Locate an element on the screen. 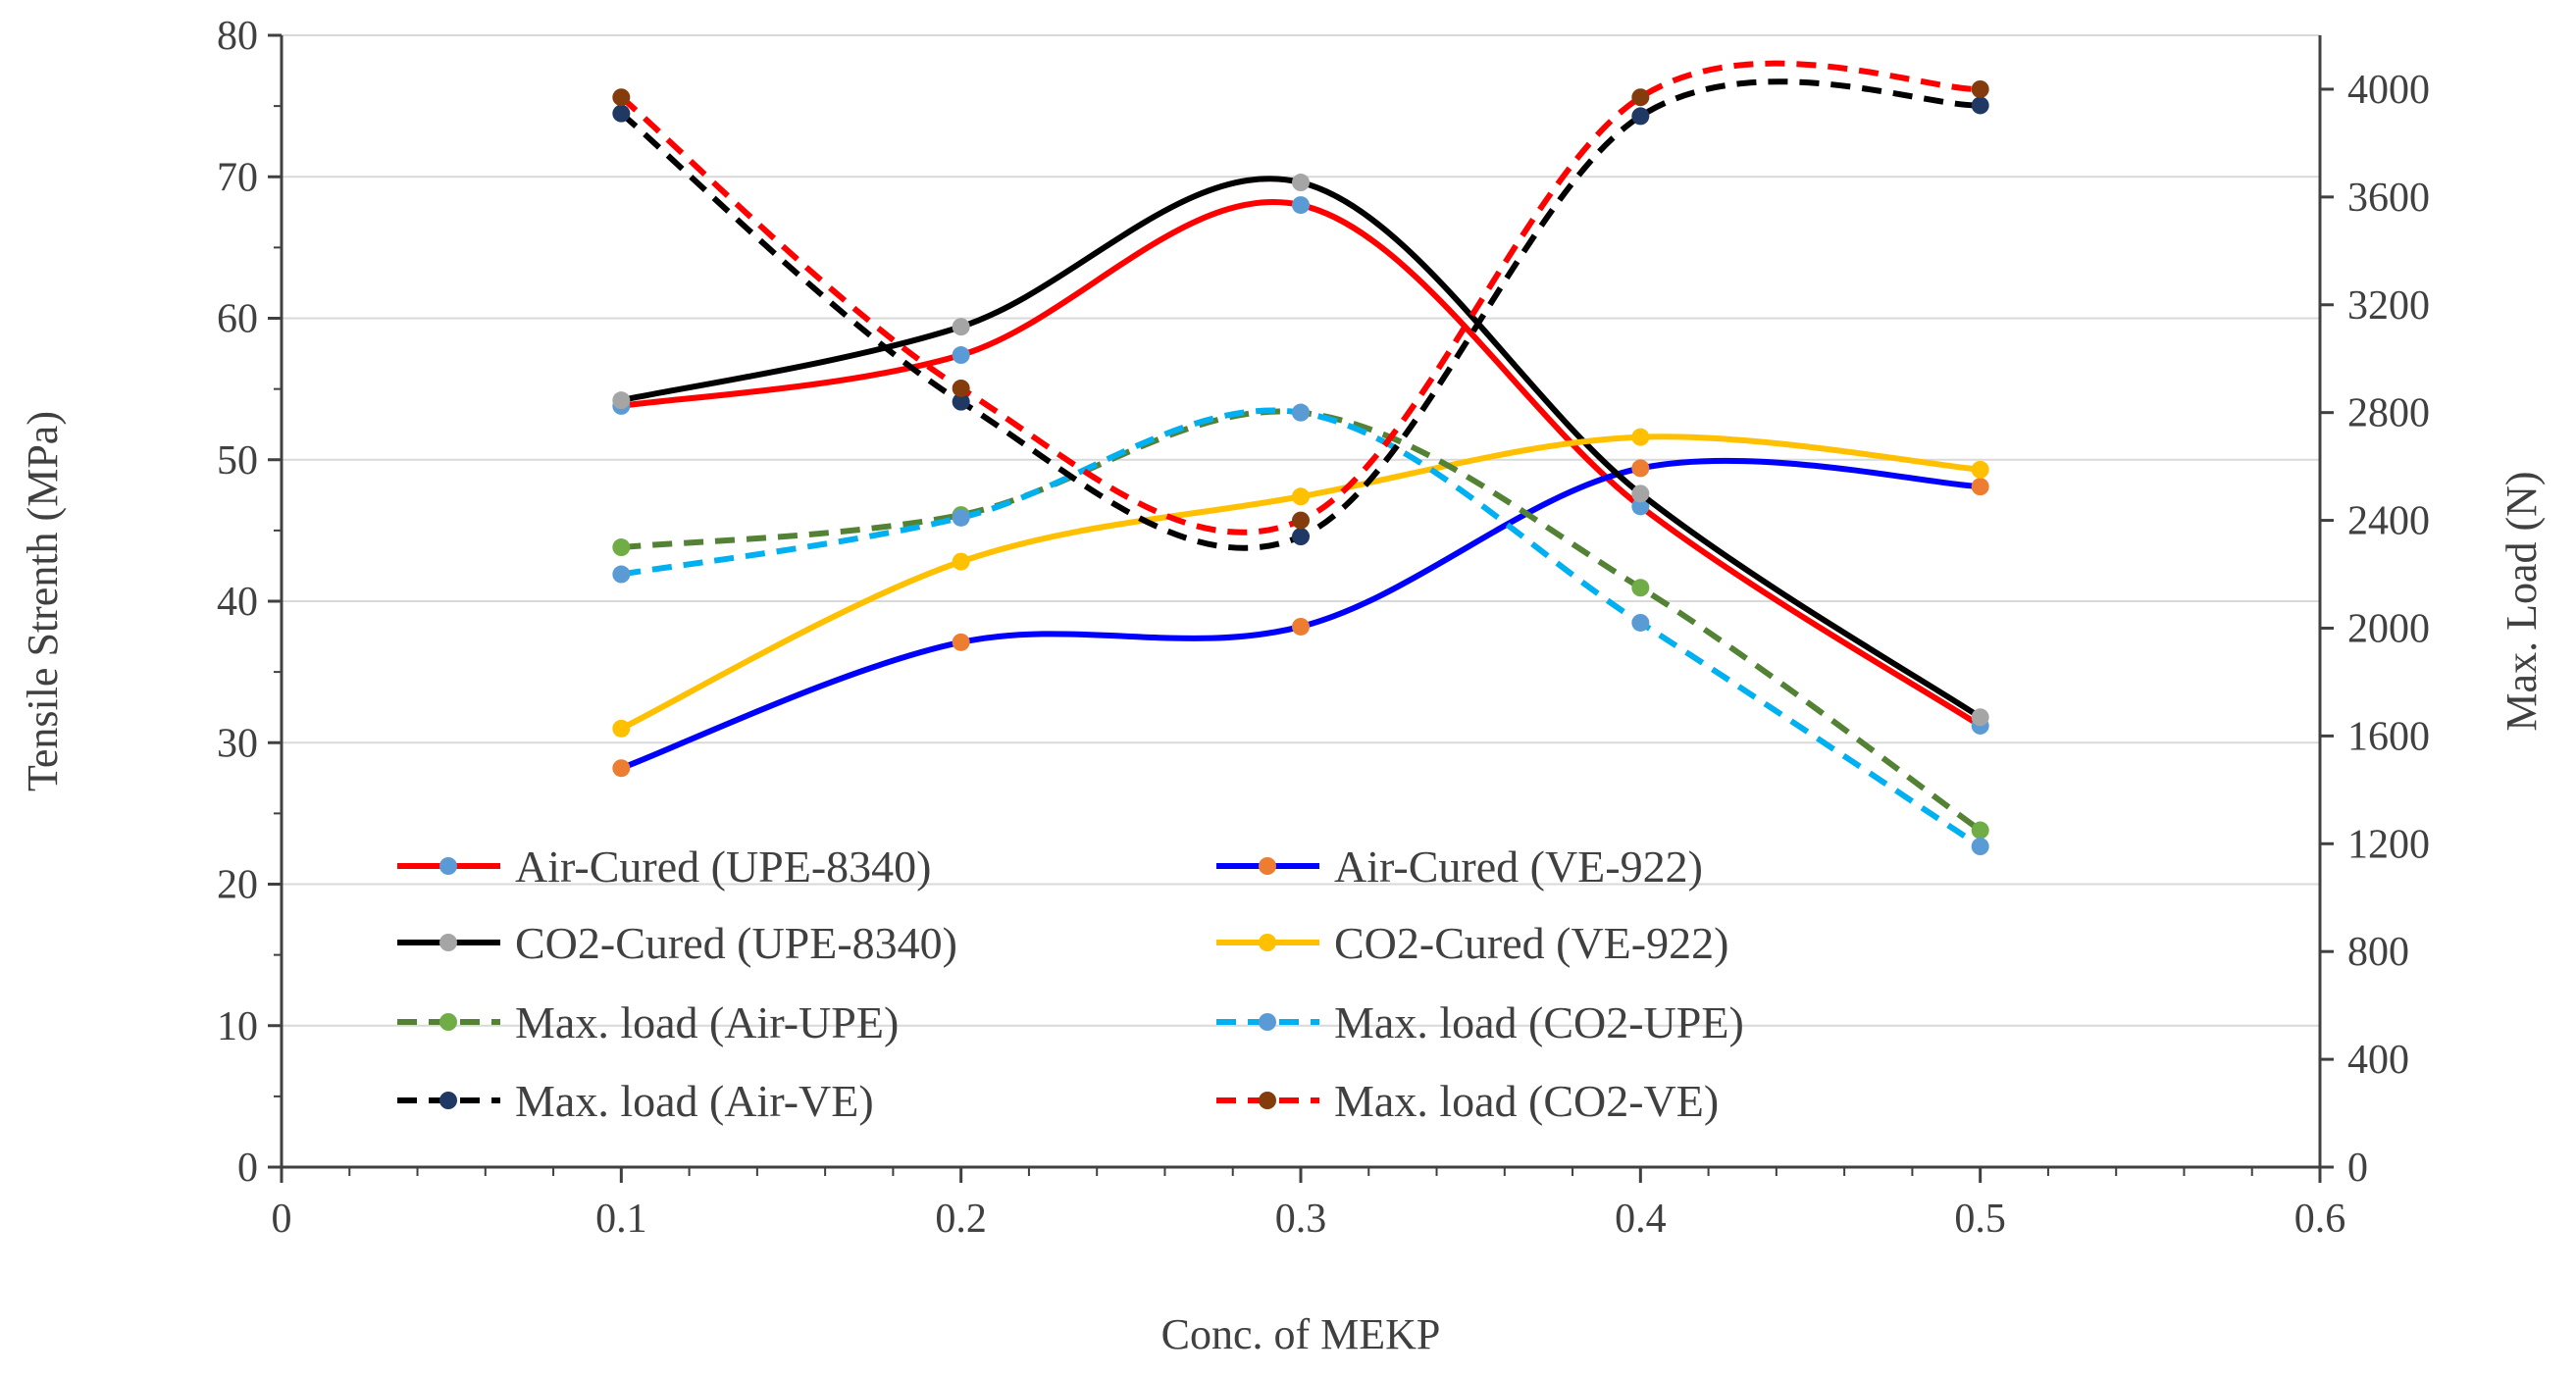  y2-tick-label: 2400 is located at coordinates (2388, 521).